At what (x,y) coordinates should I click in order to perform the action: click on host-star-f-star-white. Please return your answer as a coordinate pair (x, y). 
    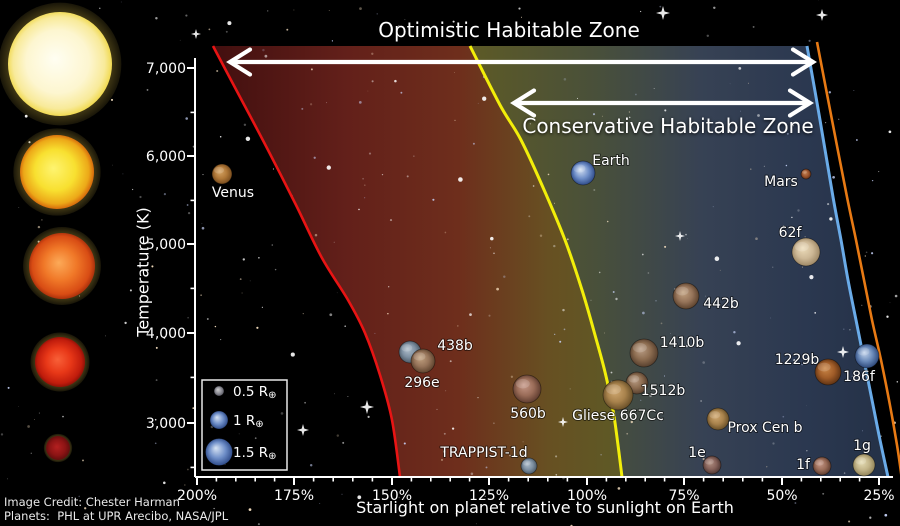
    Looking at the image, I should click on (61, 64).